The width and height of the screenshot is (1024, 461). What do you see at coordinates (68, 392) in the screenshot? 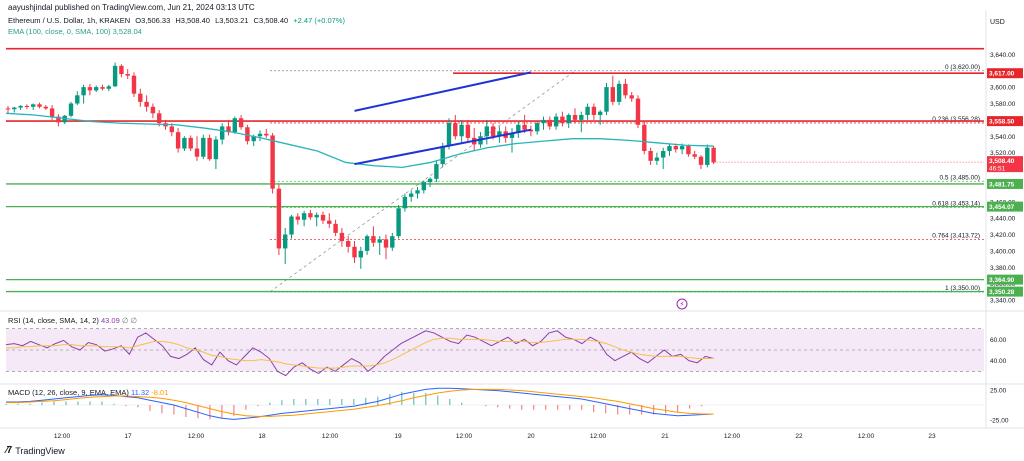
I see `macd-label: MACD (12, 26, close, 9, EMA, EMA)` at bounding box center [68, 392].